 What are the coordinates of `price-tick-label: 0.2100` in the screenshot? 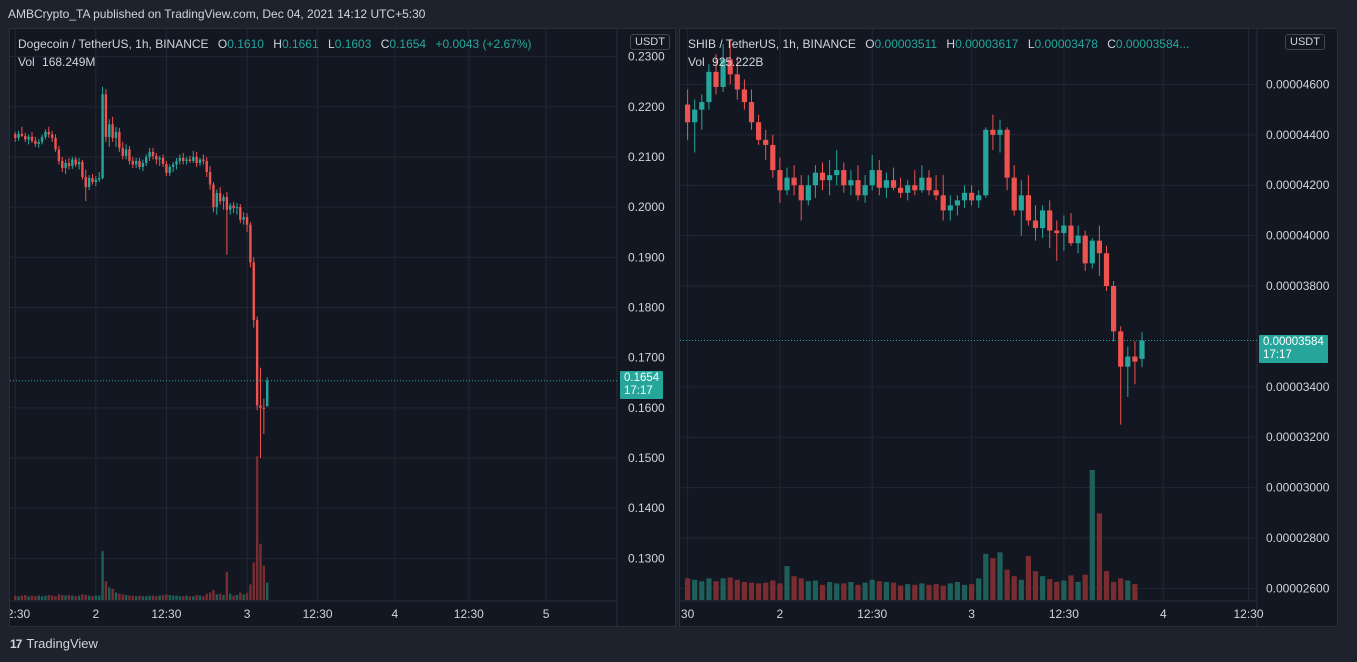 It's located at (646, 157).